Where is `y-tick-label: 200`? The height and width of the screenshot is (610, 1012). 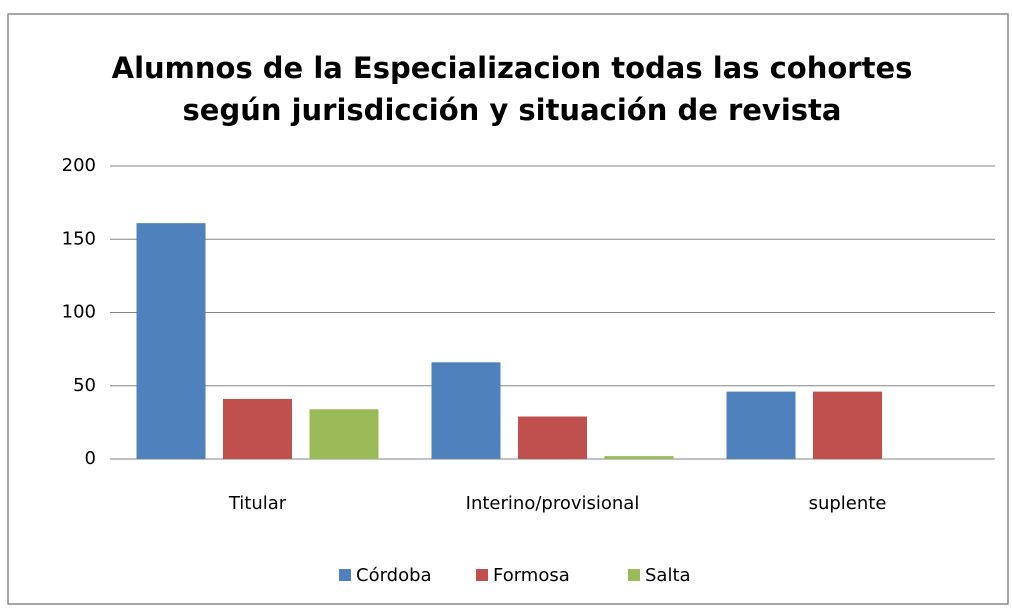 y-tick-label: 200 is located at coordinates (79, 165).